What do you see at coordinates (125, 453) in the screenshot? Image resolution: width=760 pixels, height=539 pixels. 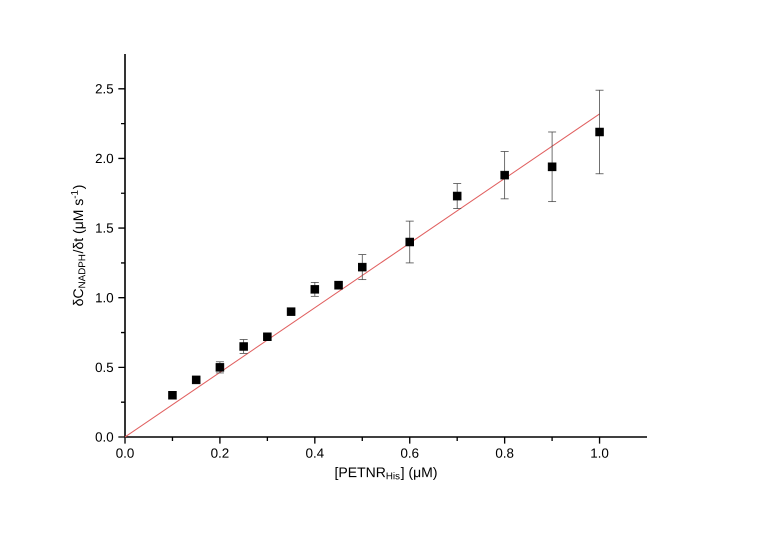 I see `x-tick-label: 0.0` at bounding box center [125, 453].